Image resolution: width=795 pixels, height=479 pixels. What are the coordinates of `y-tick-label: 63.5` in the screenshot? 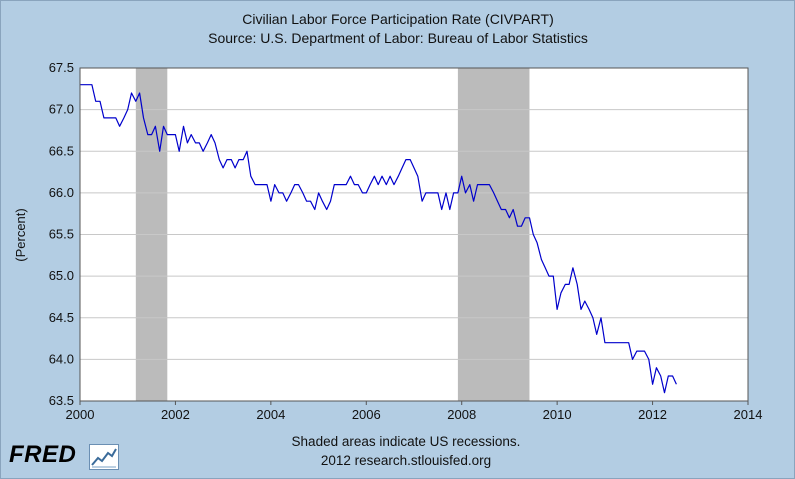 It's located at (61, 400).